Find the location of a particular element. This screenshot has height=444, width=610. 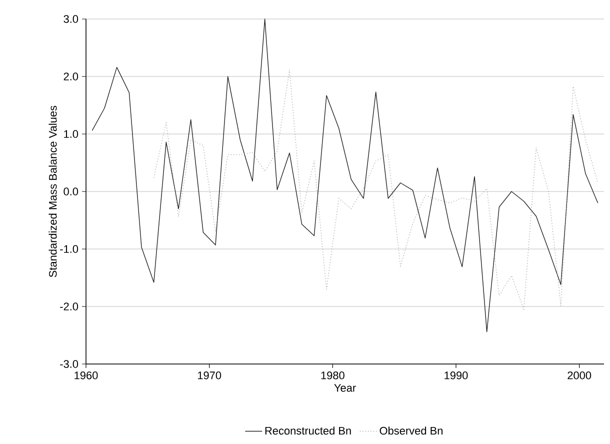

legend-label: Reconstructed Bn is located at coordinates (308, 430).